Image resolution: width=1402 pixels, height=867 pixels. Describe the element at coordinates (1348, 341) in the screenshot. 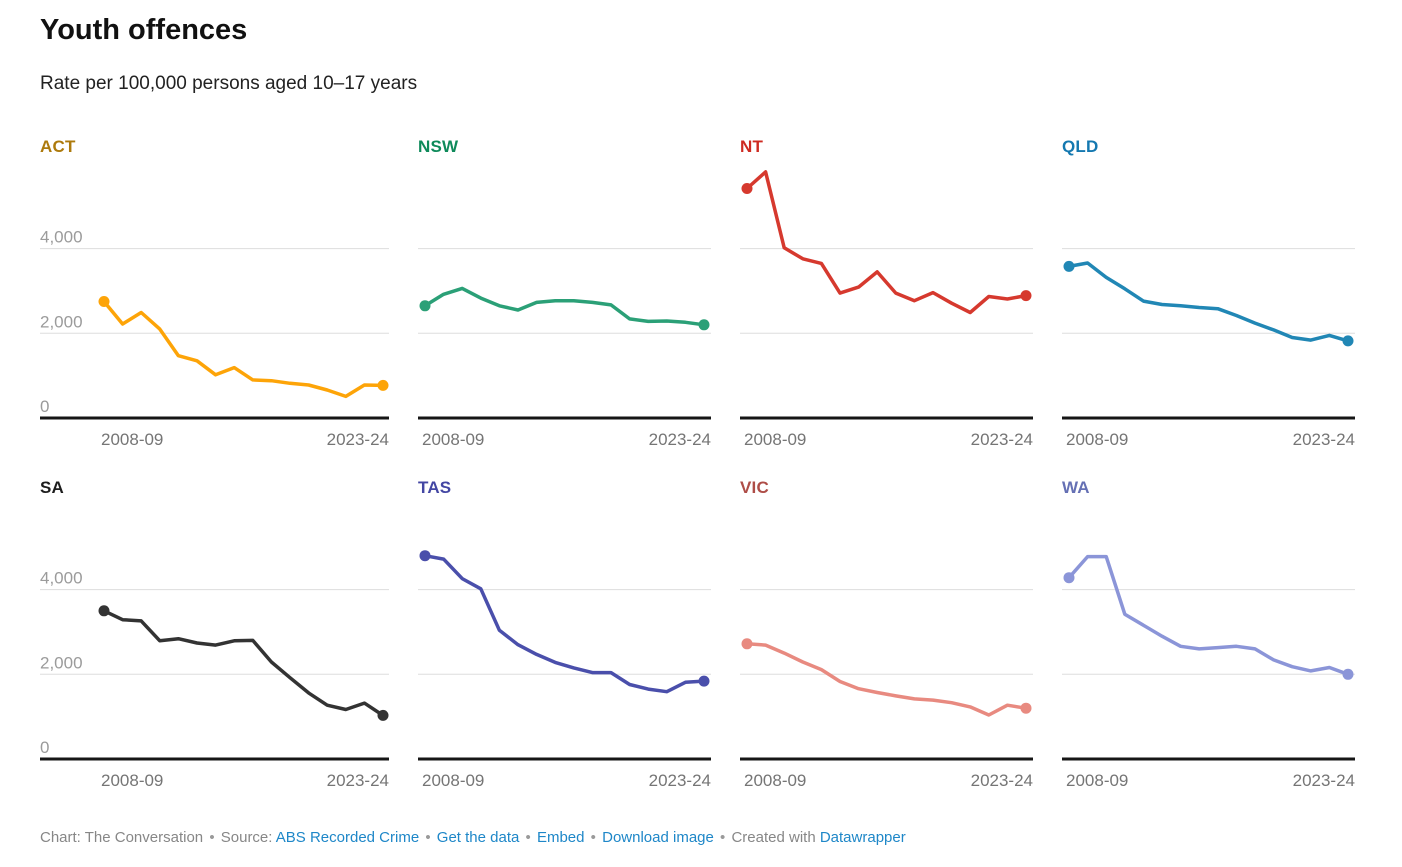

I see `qld-end-dot` at that location.